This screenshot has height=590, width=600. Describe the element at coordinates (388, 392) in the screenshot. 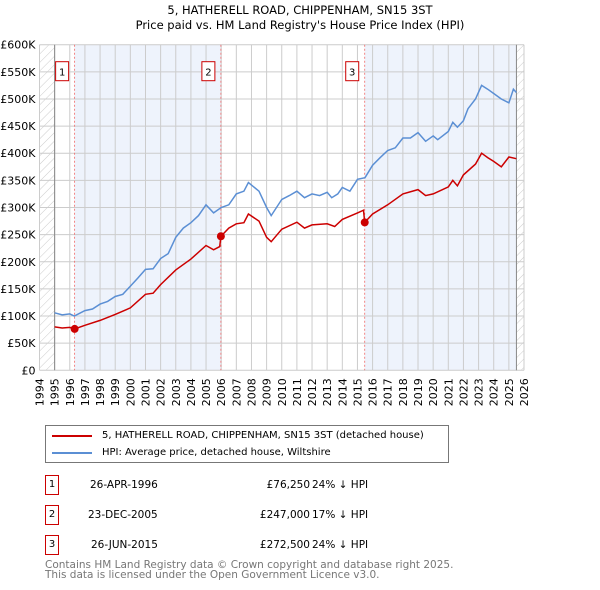

I see `x-tick-label: 2017` at that location.